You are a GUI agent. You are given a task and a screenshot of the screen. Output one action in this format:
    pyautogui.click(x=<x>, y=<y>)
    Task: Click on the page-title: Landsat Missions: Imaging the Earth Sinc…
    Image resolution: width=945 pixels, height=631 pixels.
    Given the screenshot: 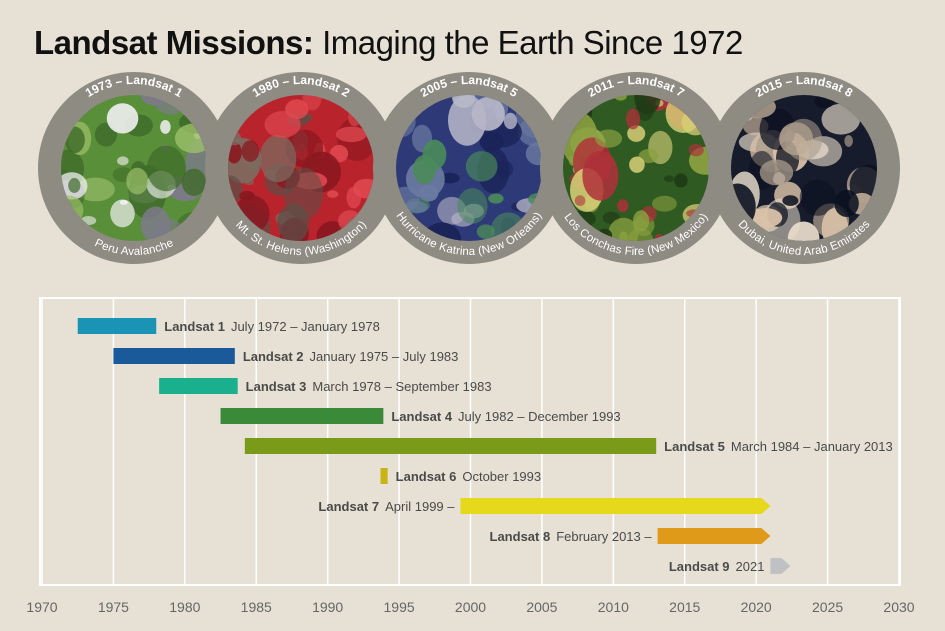 What is the action you would take?
    pyautogui.click(x=388, y=43)
    